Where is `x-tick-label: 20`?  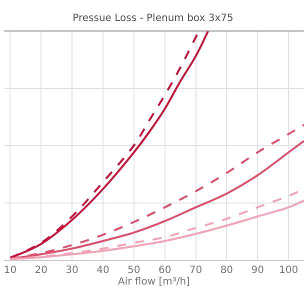 x-tick-label: 20 is located at coordinates (41, 270).